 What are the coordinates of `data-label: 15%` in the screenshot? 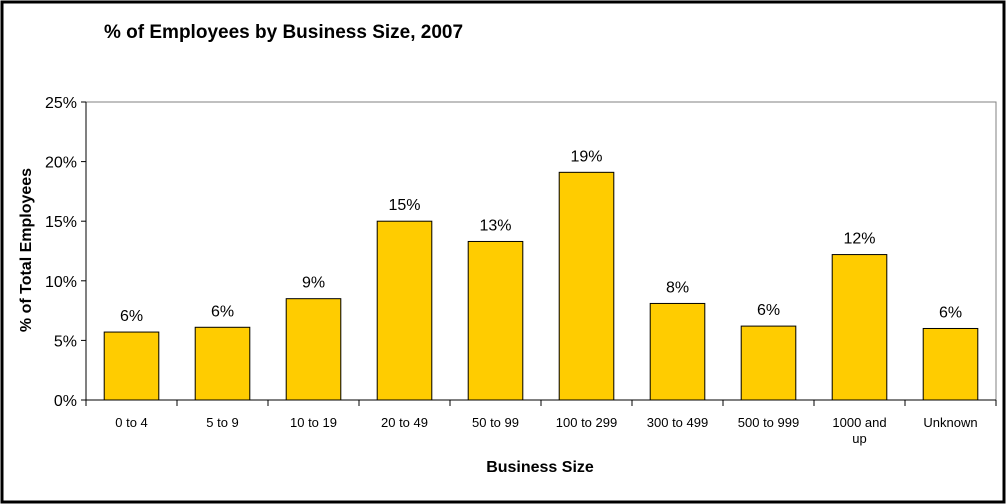 It's located at (404, 205).